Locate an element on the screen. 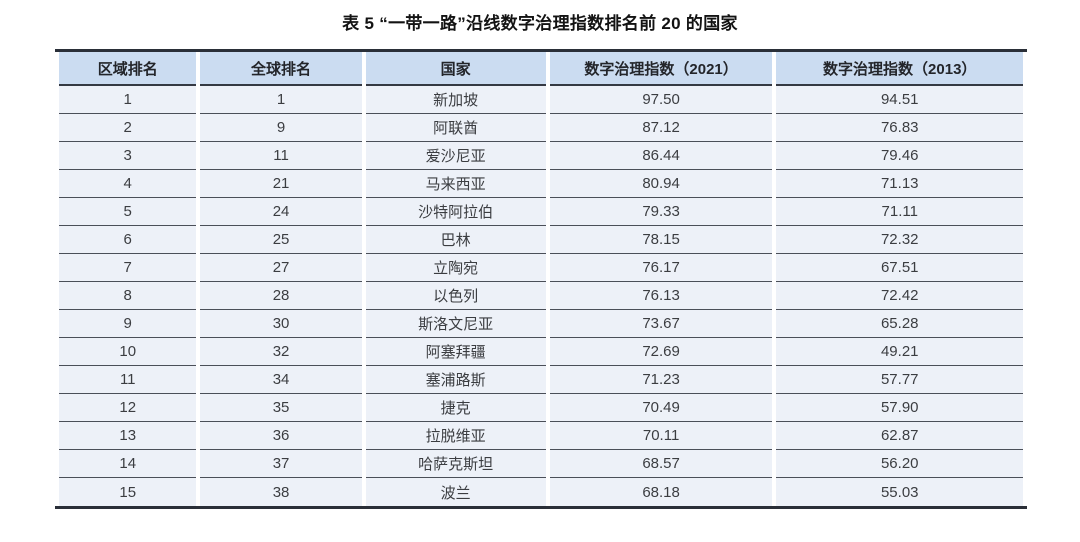 The image size is (1080, 542). table-row: 3 11 爱沙尼亚 86.44 79.46 is located at coordinates (541, 156).